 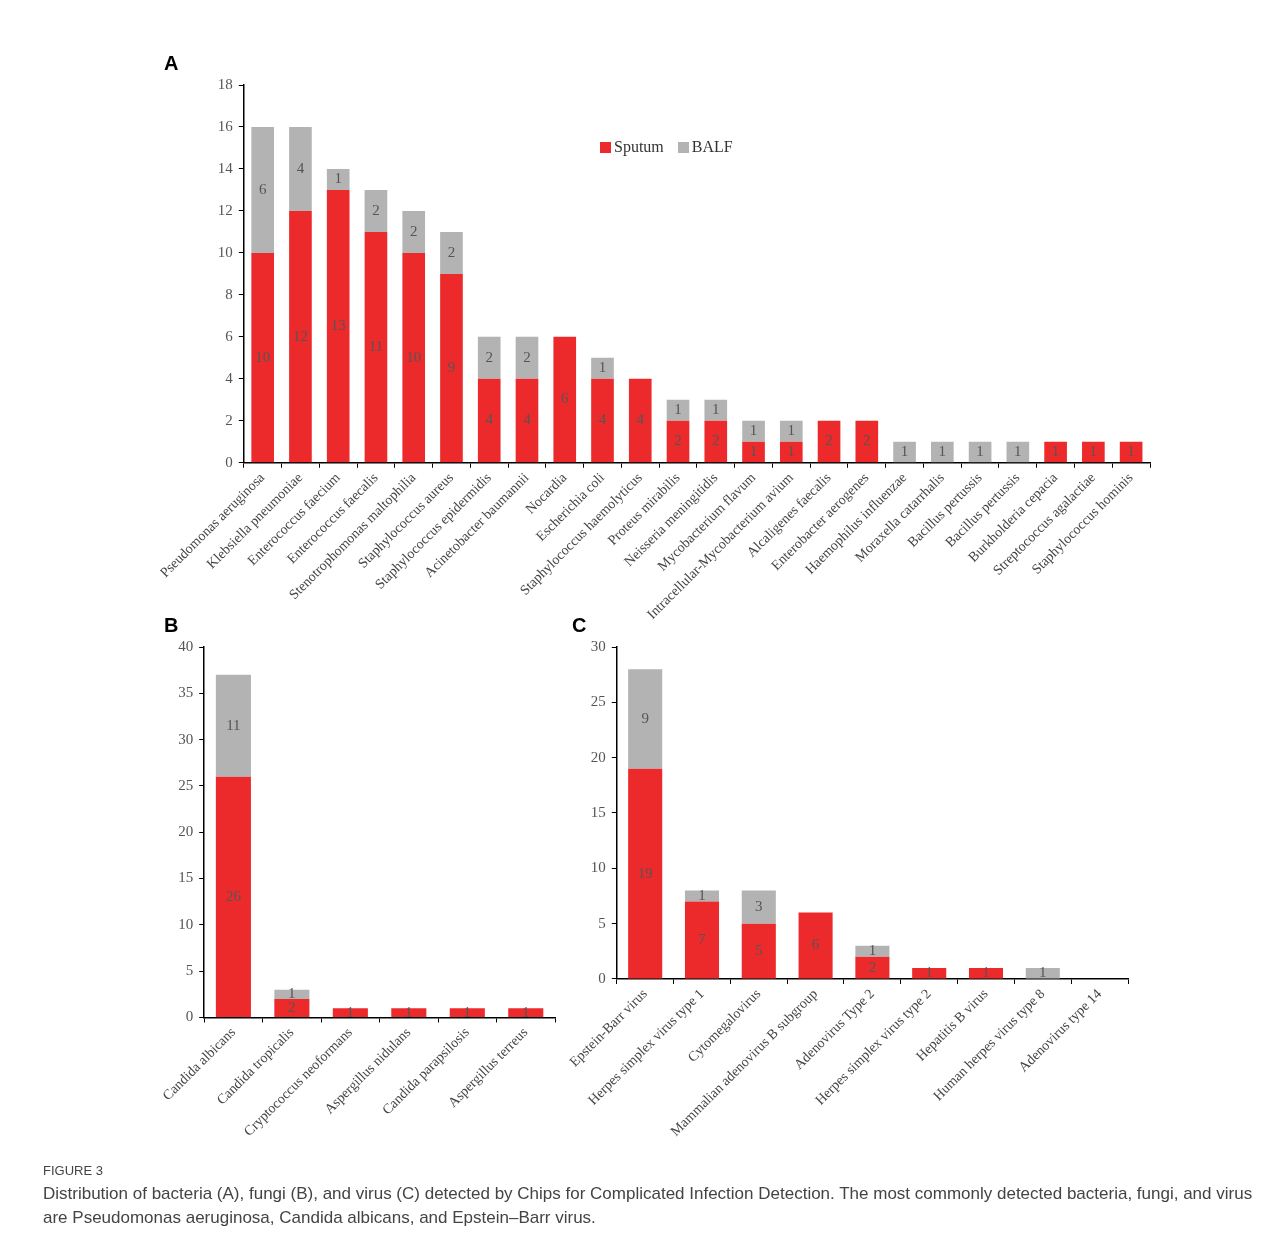 I want to click on data-label: 7, so click(x=702, y=938).